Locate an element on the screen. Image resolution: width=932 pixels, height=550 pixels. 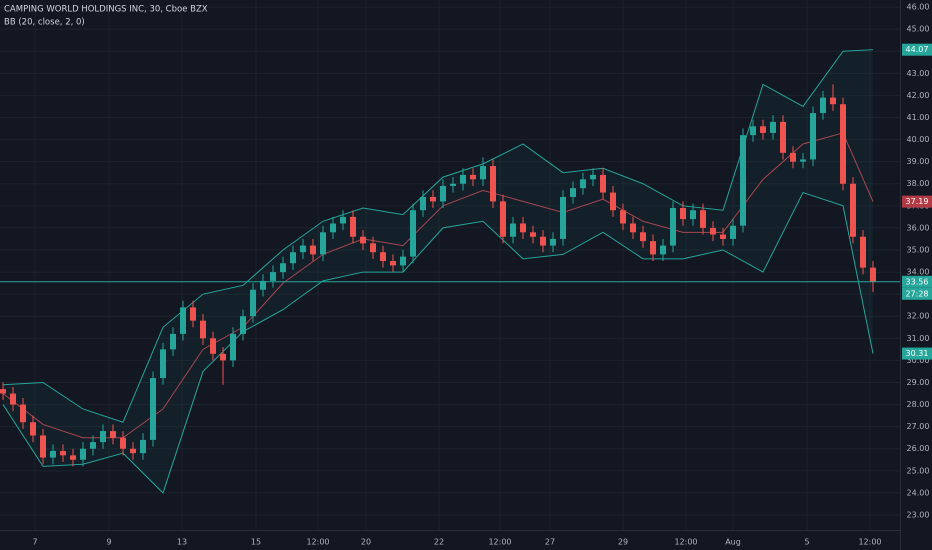
x-tick-label: 29 is located at coordinates (623, 542).